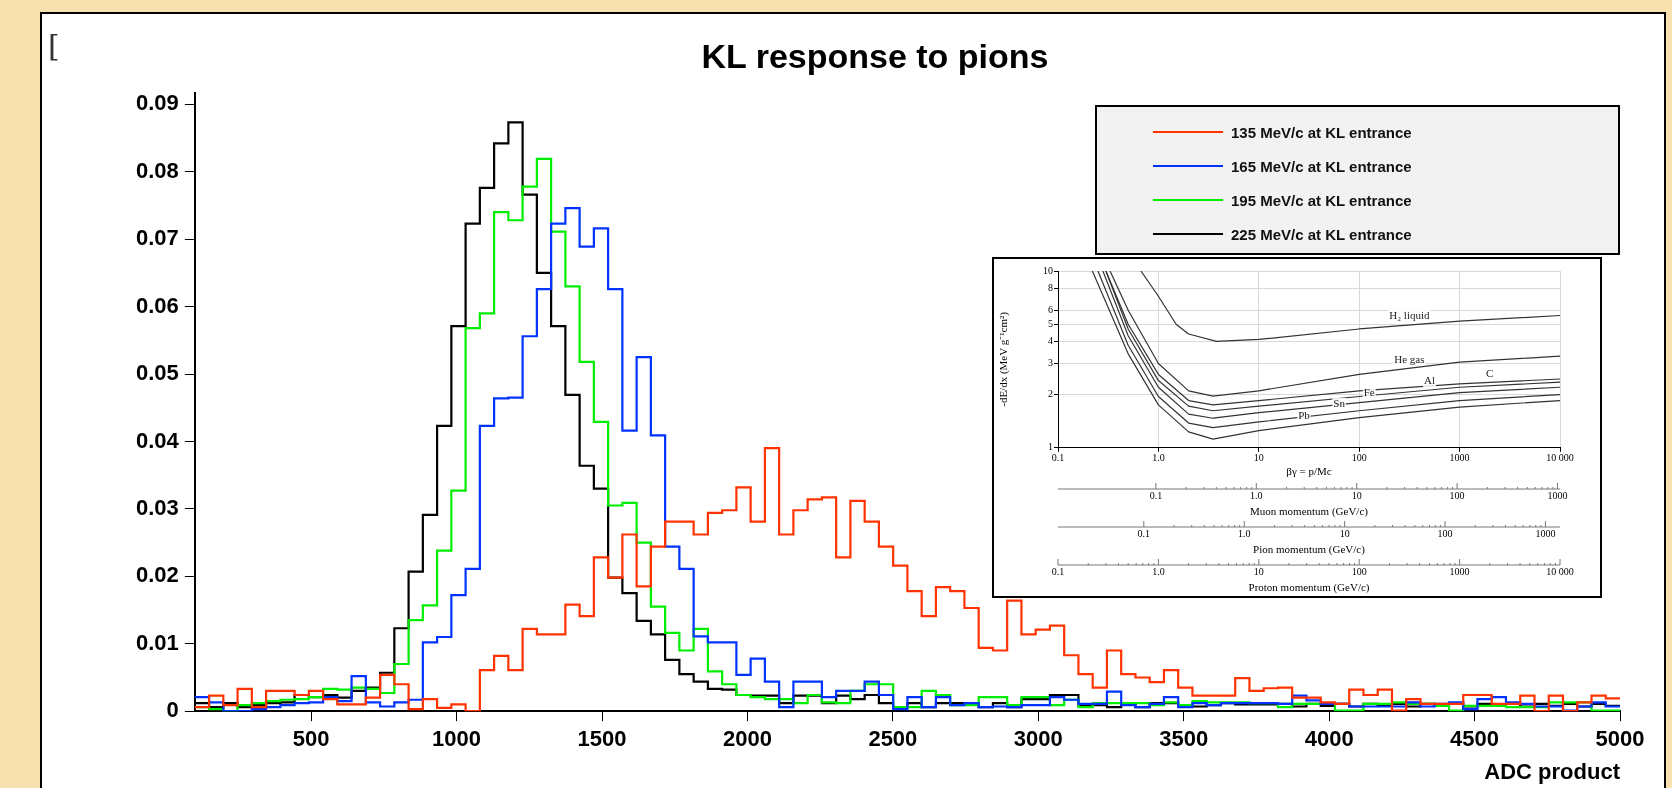 This screenshot has width=1672, height=788. What do you see at coordinates (1258, 458) in the screenshot?
I see `x-tick-label: 10` at bounding box center [1258, 458].